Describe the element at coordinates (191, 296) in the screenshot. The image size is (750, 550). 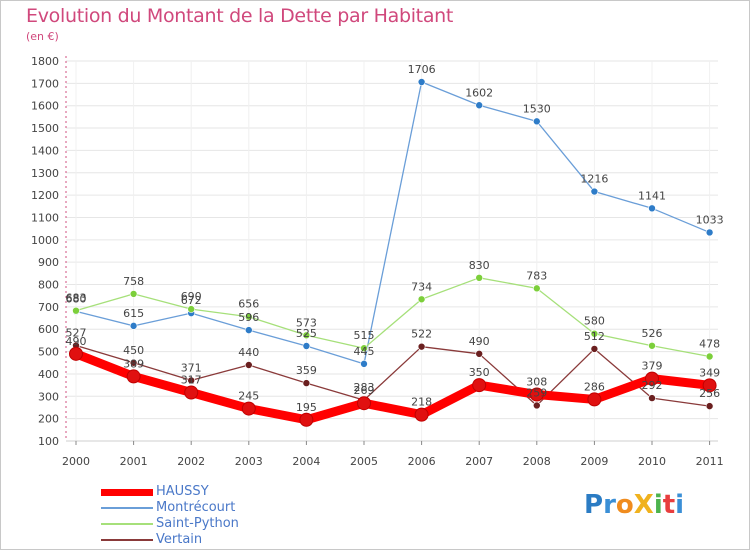
I see `data-label: 690` at that location.